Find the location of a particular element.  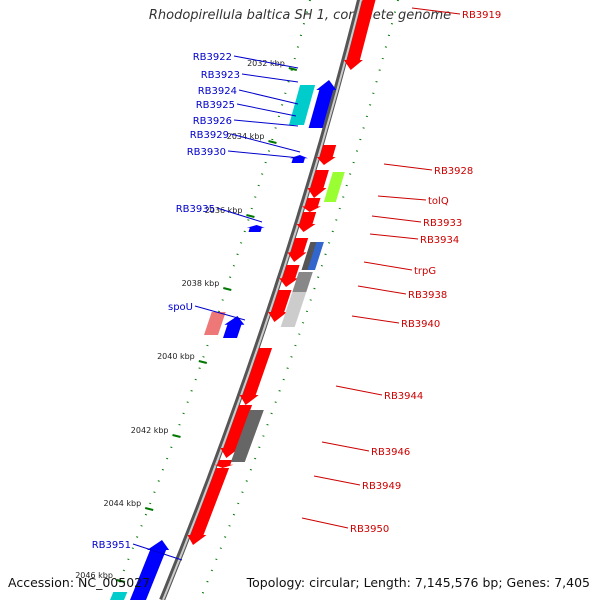

kbp-label-6: 2042 kbp is located at coordinates (150, 430).